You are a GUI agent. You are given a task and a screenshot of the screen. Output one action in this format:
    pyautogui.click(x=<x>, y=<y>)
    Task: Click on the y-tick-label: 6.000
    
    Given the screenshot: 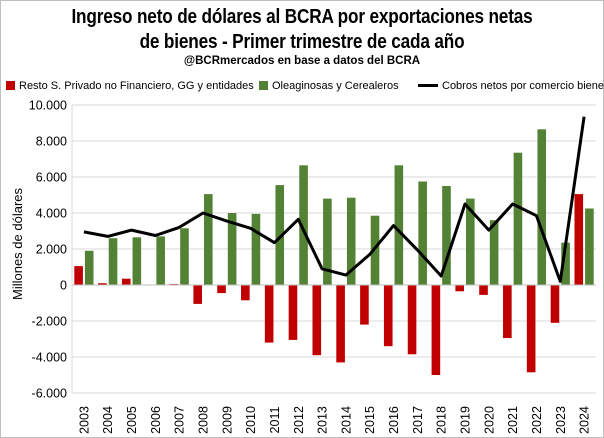 What is the action you would take?
    pyautogui.click(x=51, y=178)
    